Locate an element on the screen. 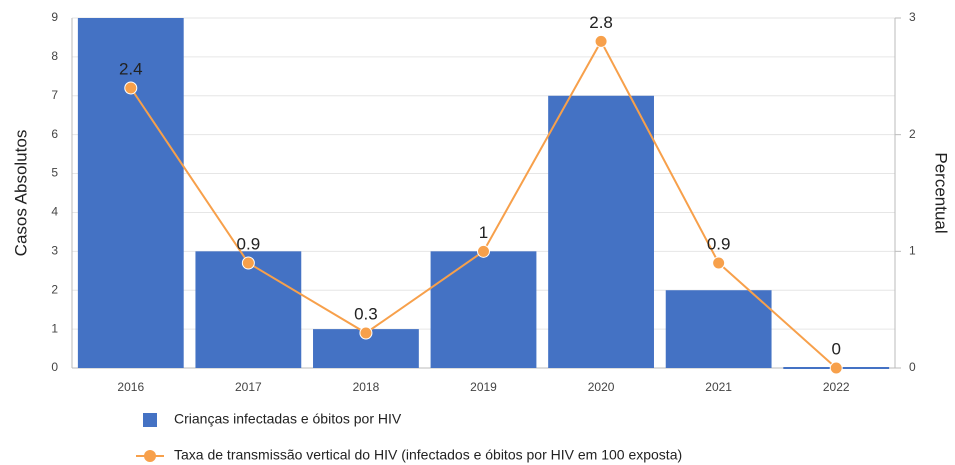 This screenshot has height=465, width=955. y-tick-label: 8 is located at coordinates (54, 56).